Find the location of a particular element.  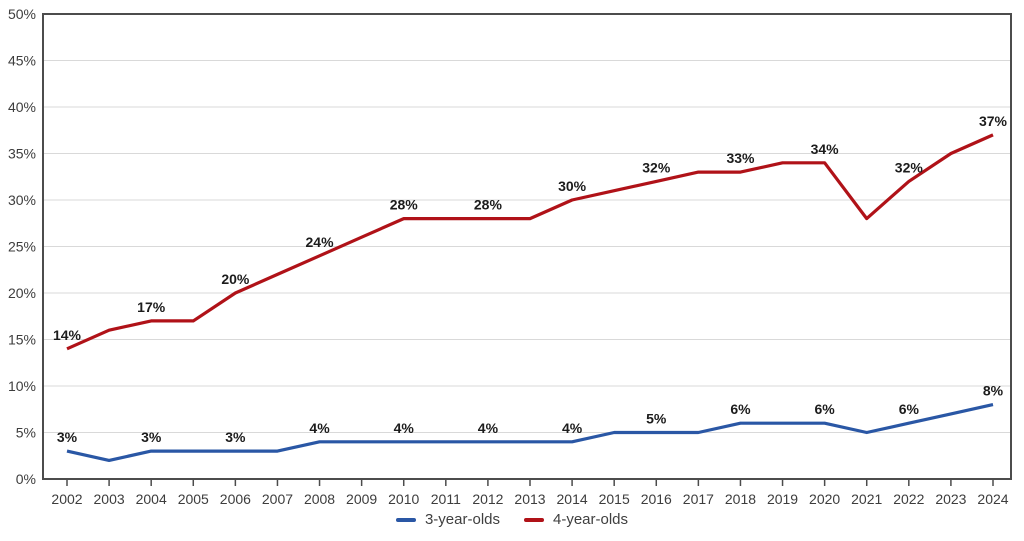

data-label-3-year-olds-2010: 4% is located at coordinates (404, 428).